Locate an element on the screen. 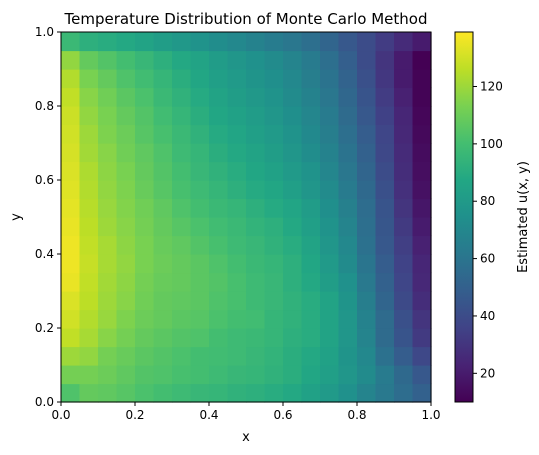 The height and width of the screenshot is (455, 539). colorbar-tick-label: 100 is located at coordinates (491, 144).